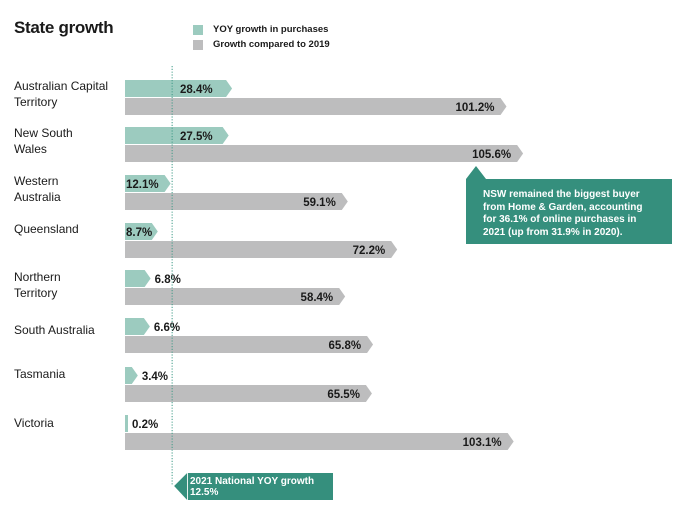 The image size is (682, 520). Describe the element at coordinates (271, 29) in the screenshot. I see `legend-label-yoy: YOY growth in purchases` at that location.